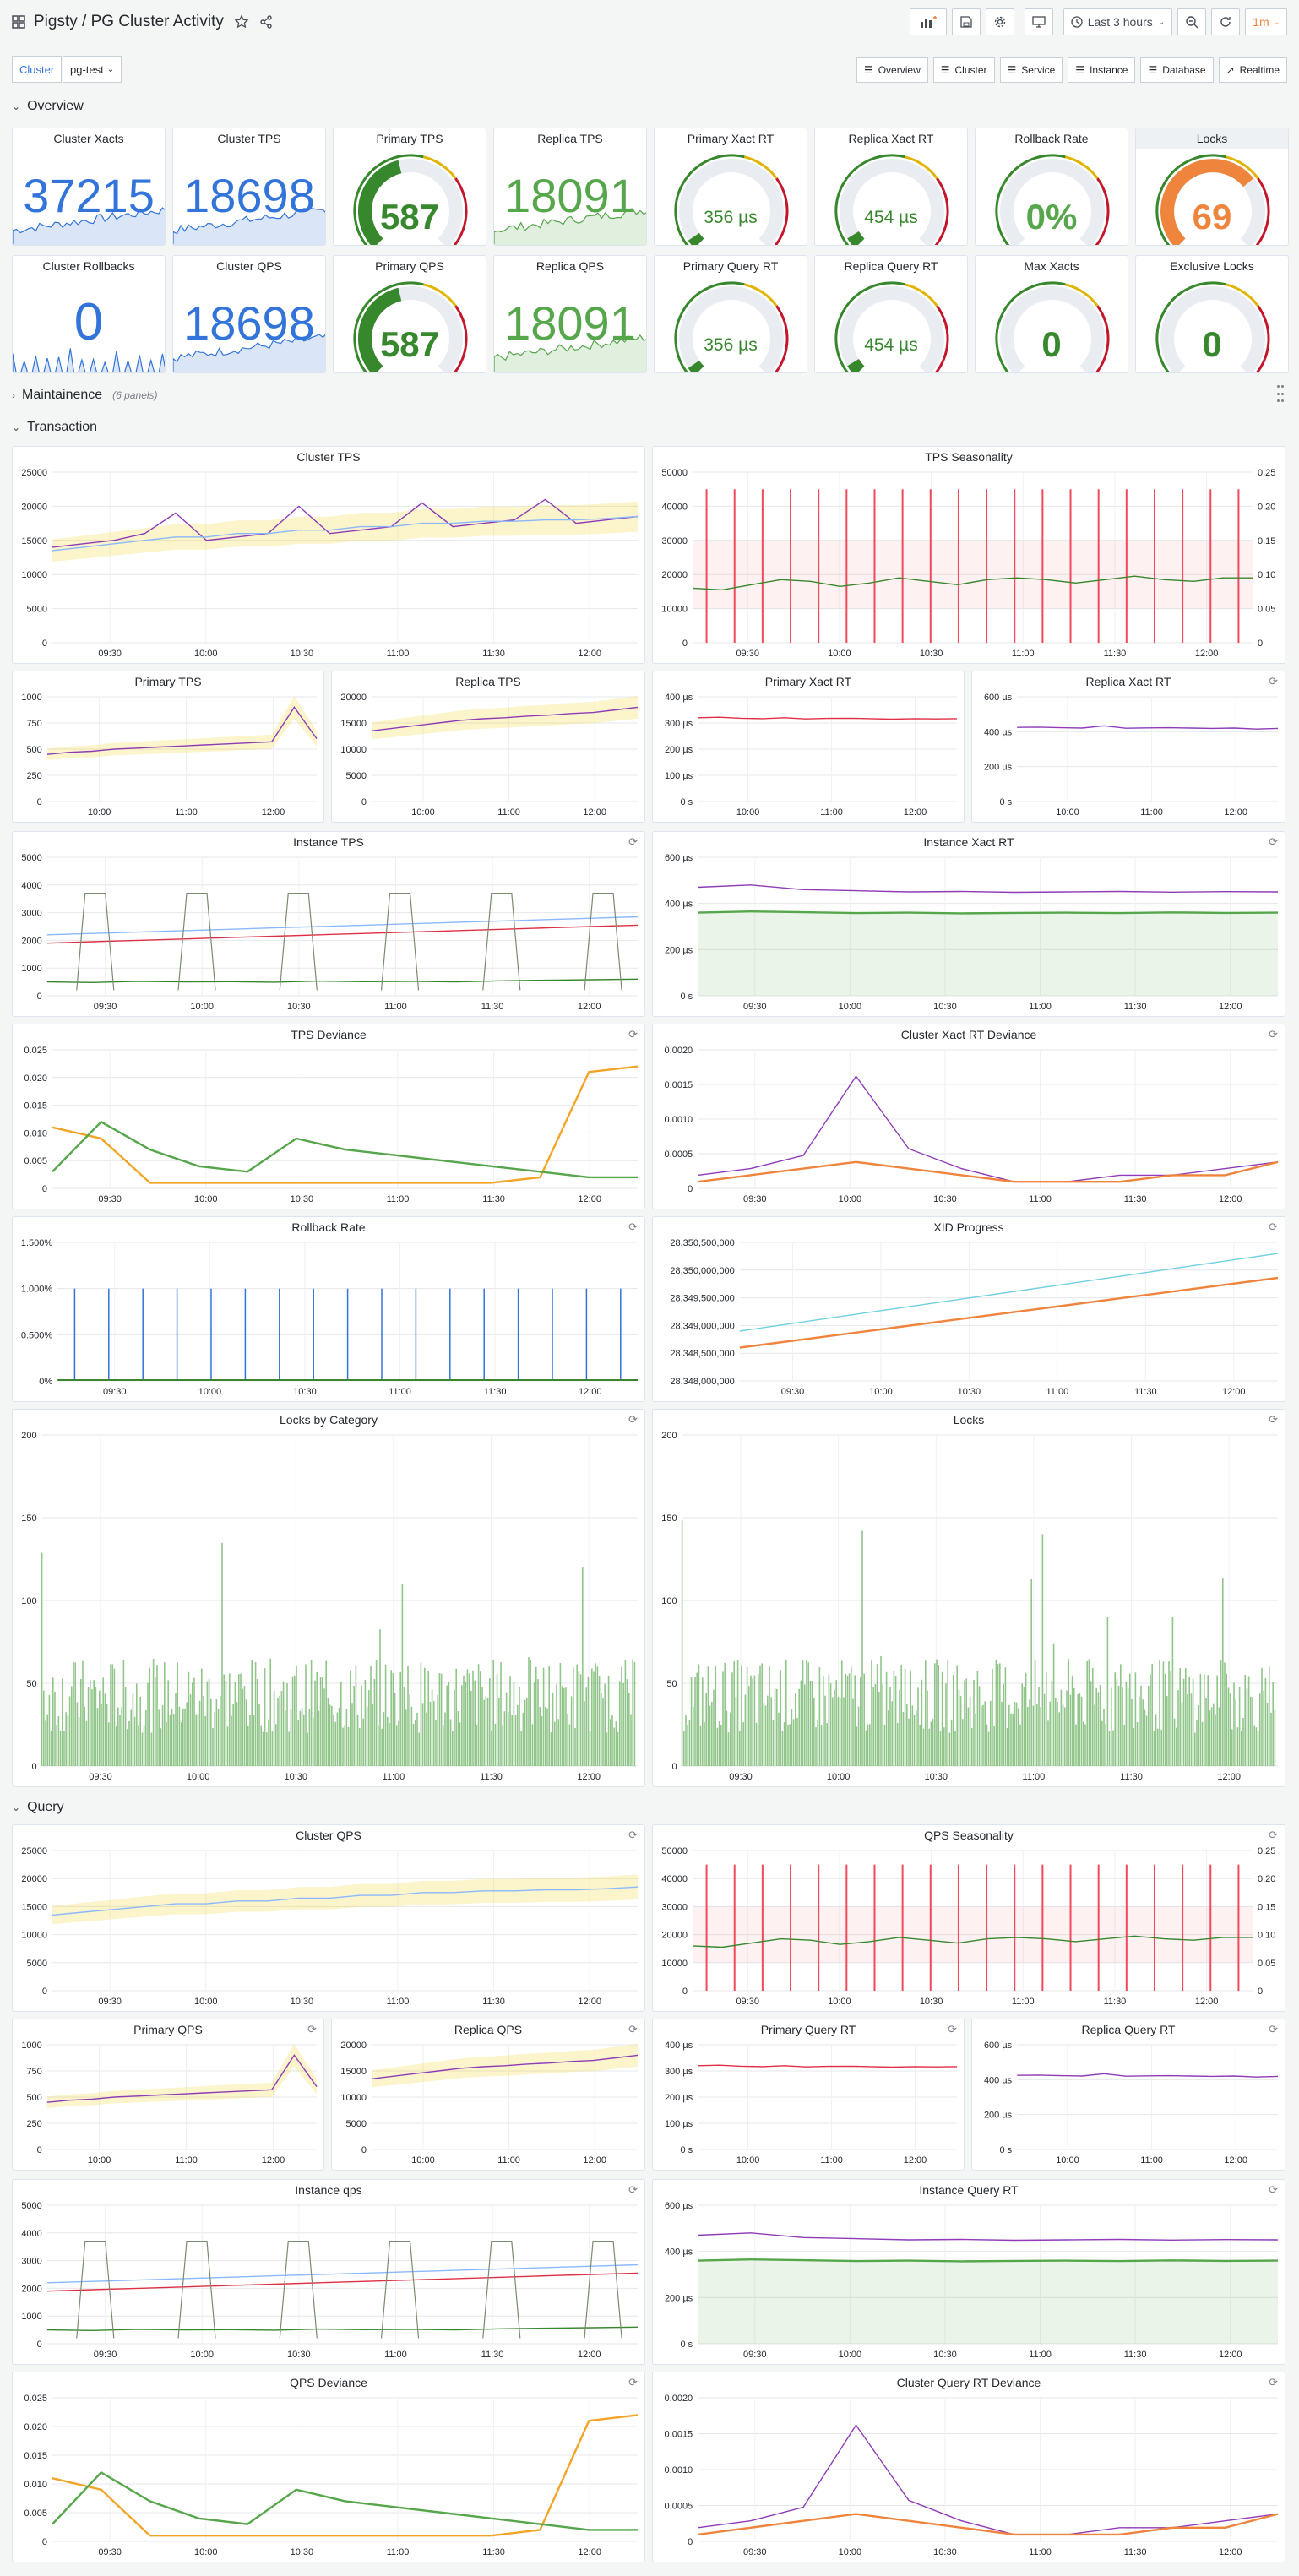 This screenshot has width=1299, height=2576. What do you see at coordinates (129, 21) in the screenshot?
I see `dashboard-title: Pigsty / PG Cluster Activity` at bounding box center [129, 21].